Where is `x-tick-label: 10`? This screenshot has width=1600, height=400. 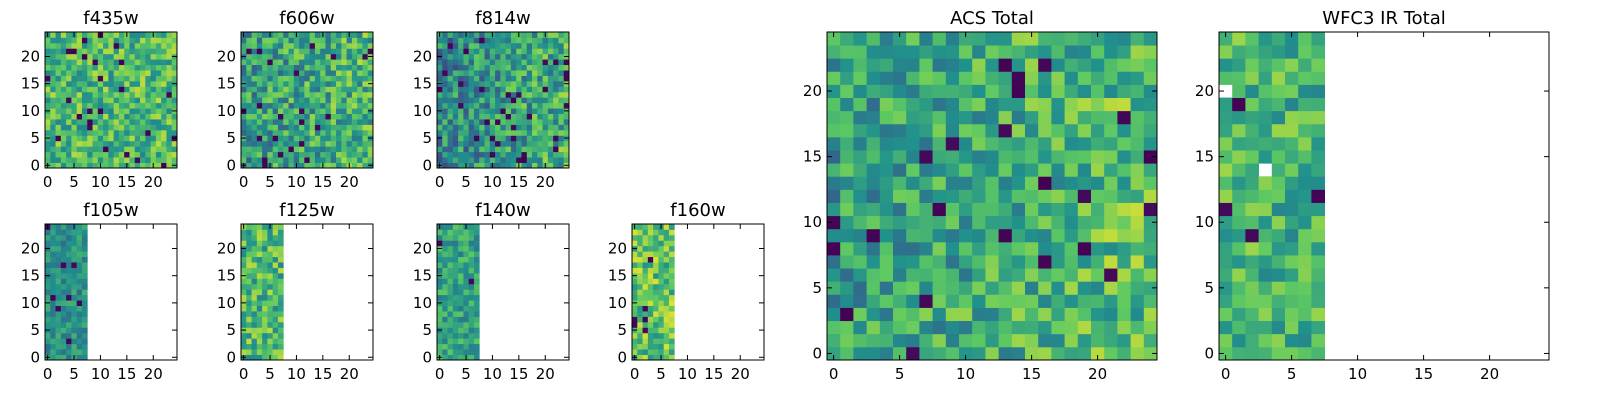
x-tick-label: 10 is located at coordinates (296, 374).